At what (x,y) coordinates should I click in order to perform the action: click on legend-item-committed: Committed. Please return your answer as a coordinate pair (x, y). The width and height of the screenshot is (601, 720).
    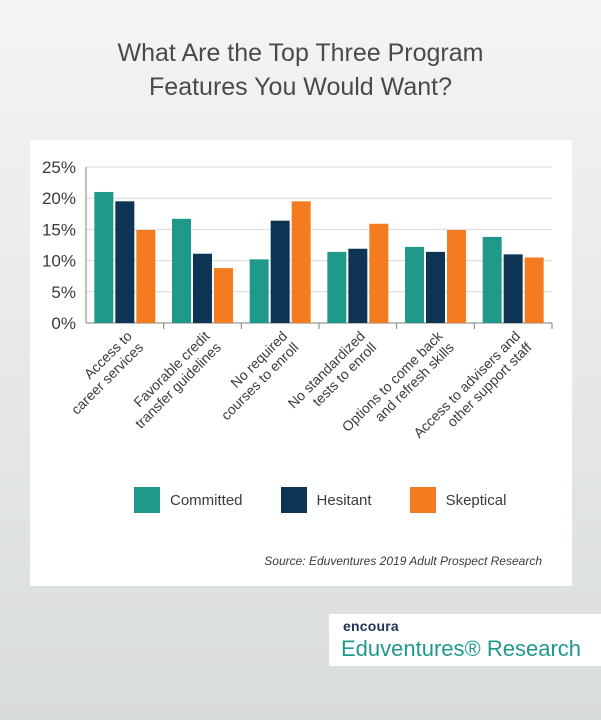
    Looking at the image, I should click on (188, 500).